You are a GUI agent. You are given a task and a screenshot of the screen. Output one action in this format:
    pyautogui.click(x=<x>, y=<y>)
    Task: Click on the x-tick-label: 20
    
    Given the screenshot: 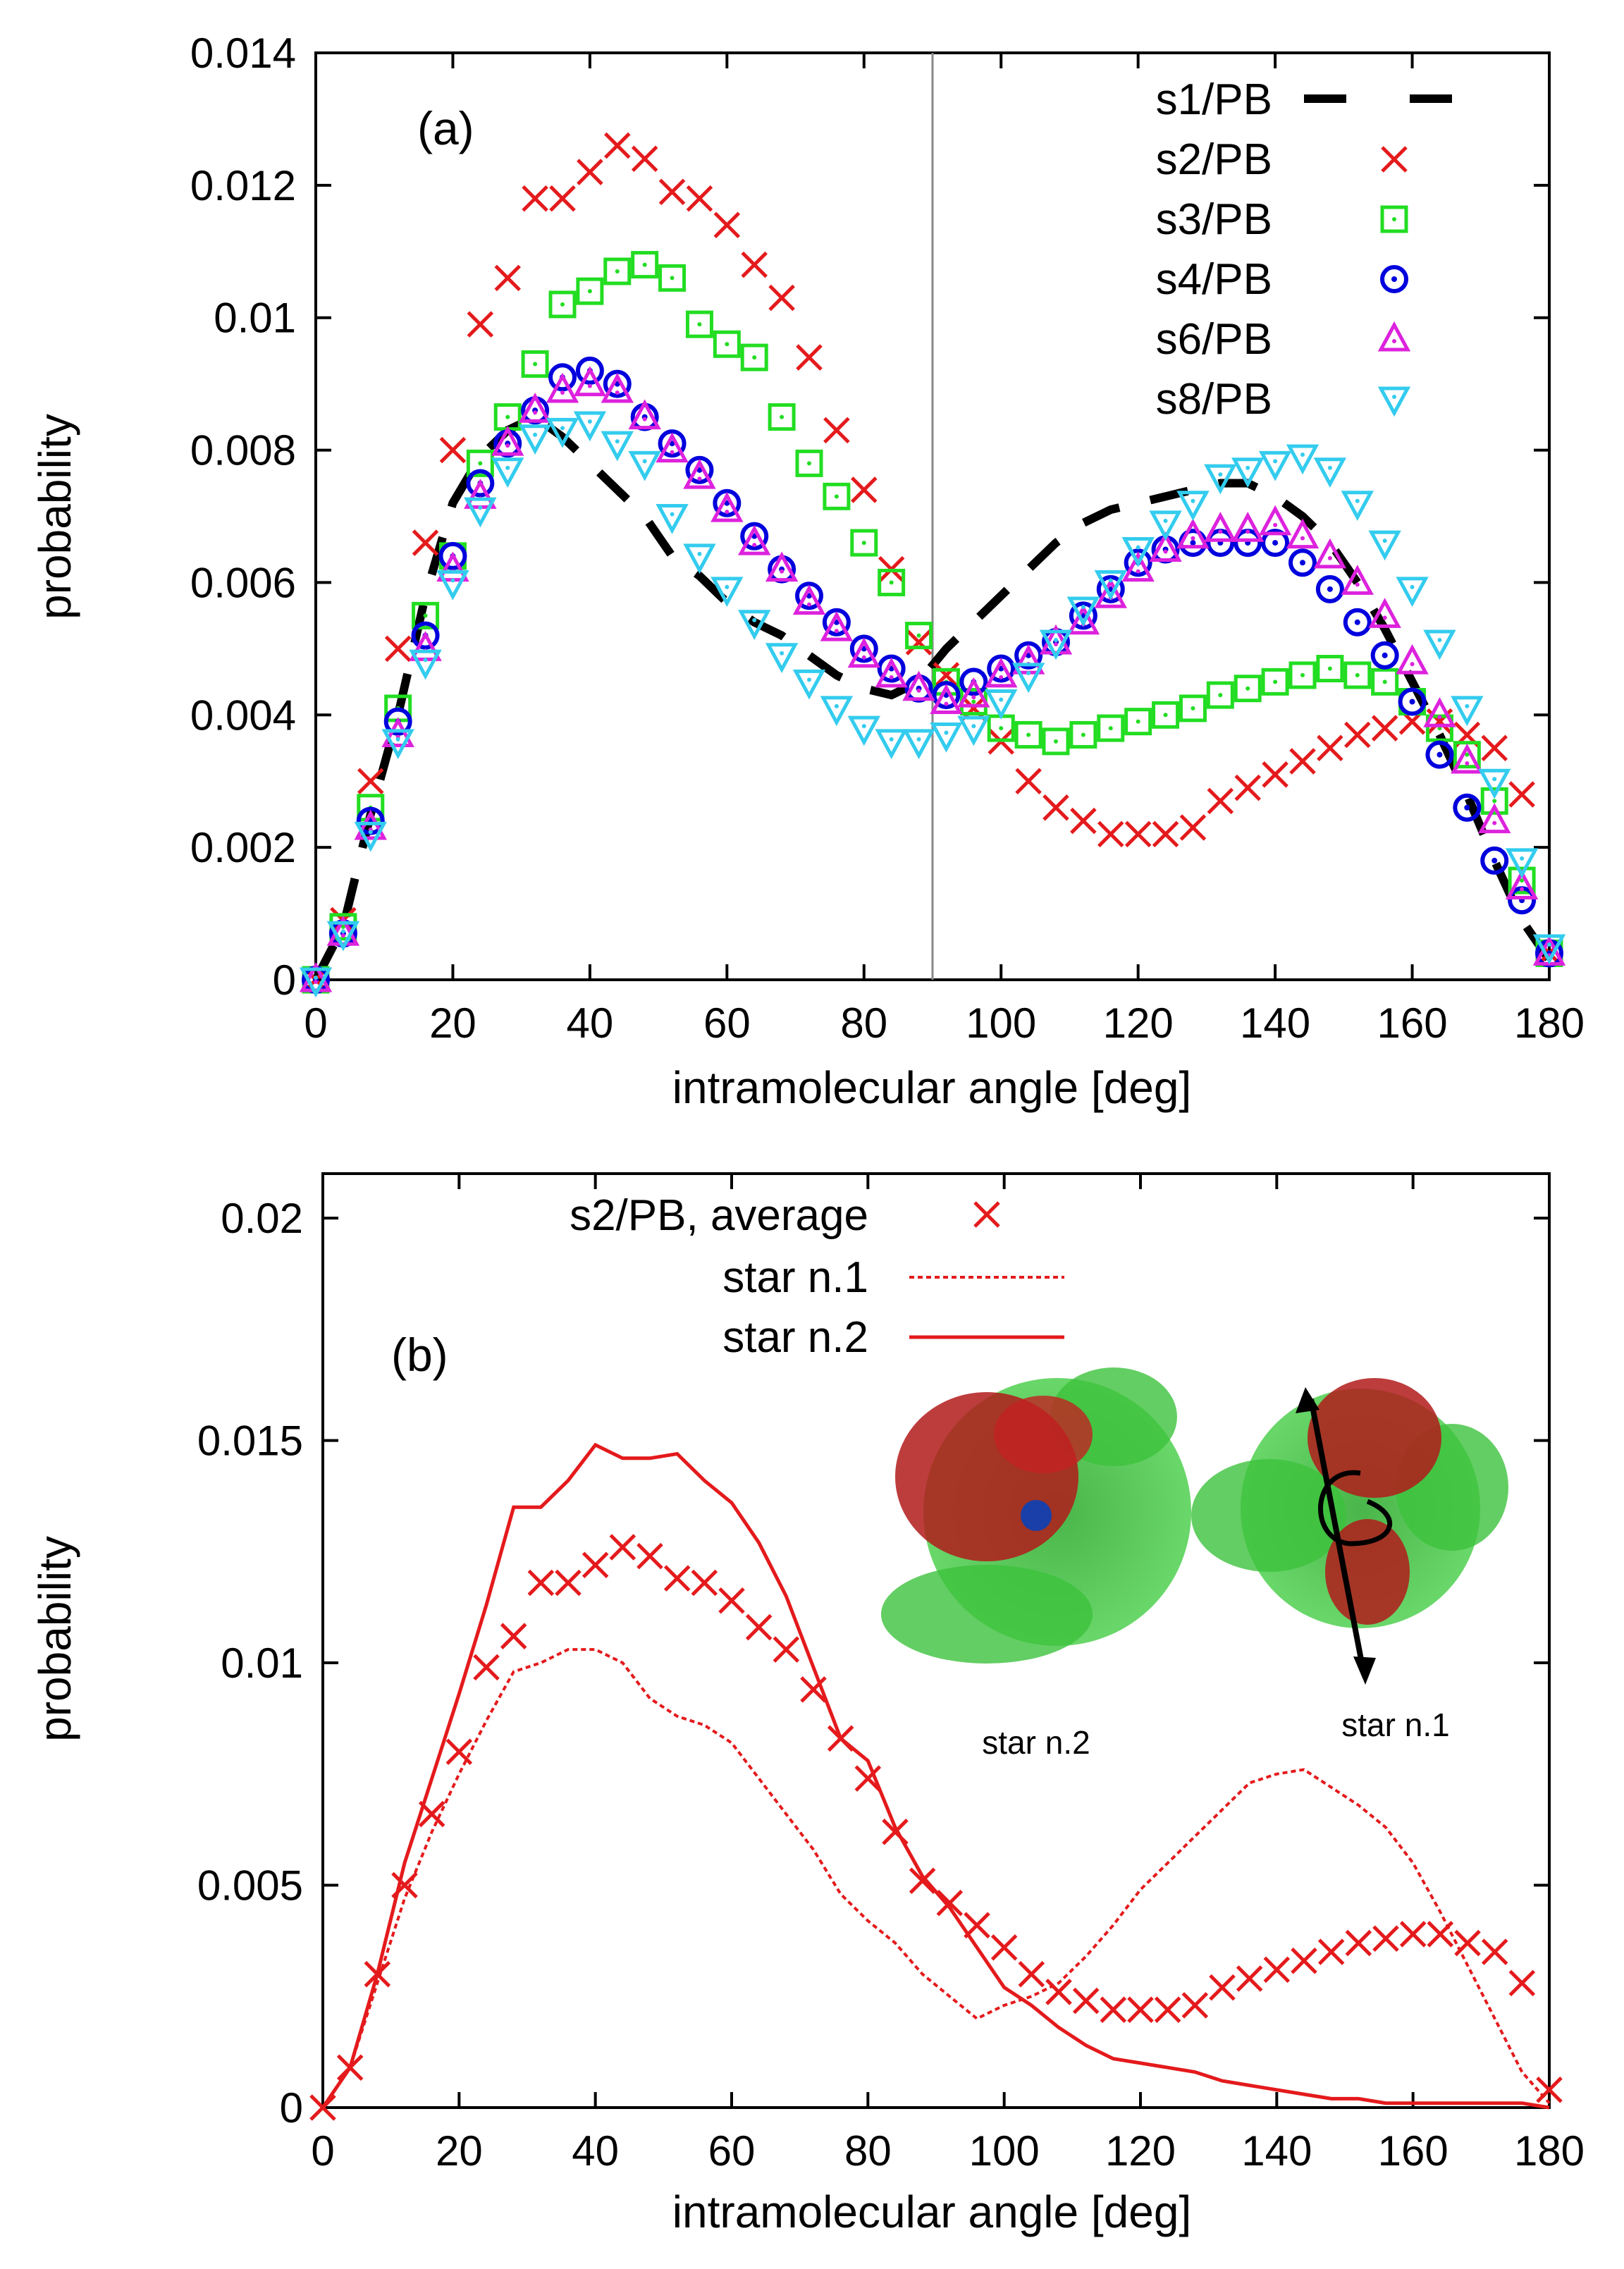 What is the action you would take?
    pyautogui.click(x=453, y=1023)
    